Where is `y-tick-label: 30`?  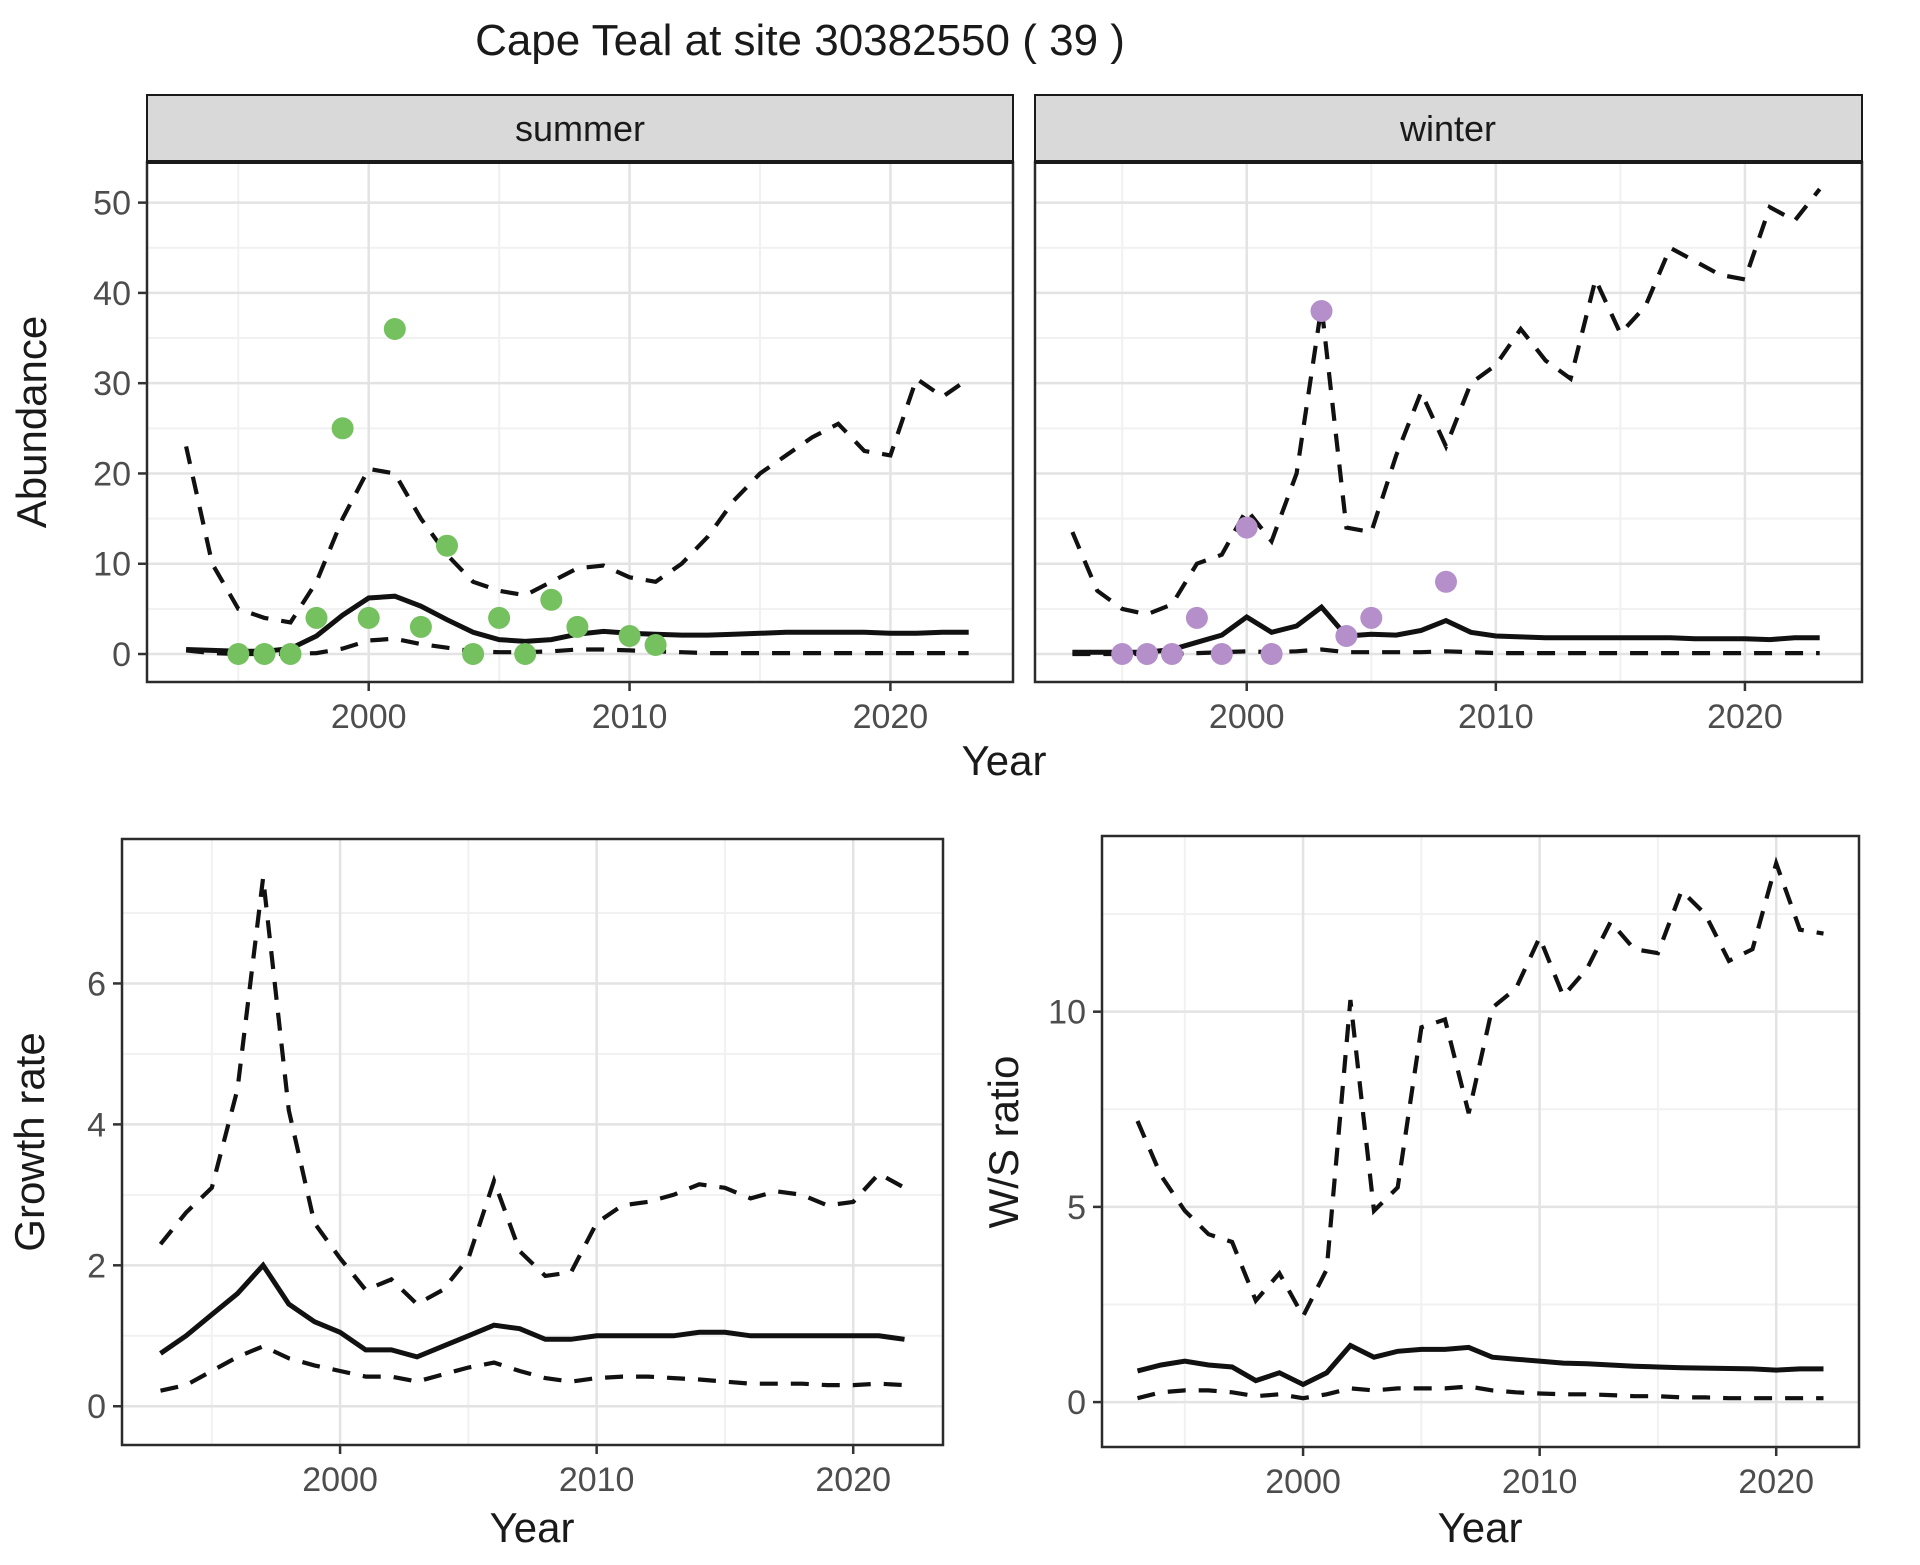
y-tick-label: 30 is located at coordinates (112, 384).